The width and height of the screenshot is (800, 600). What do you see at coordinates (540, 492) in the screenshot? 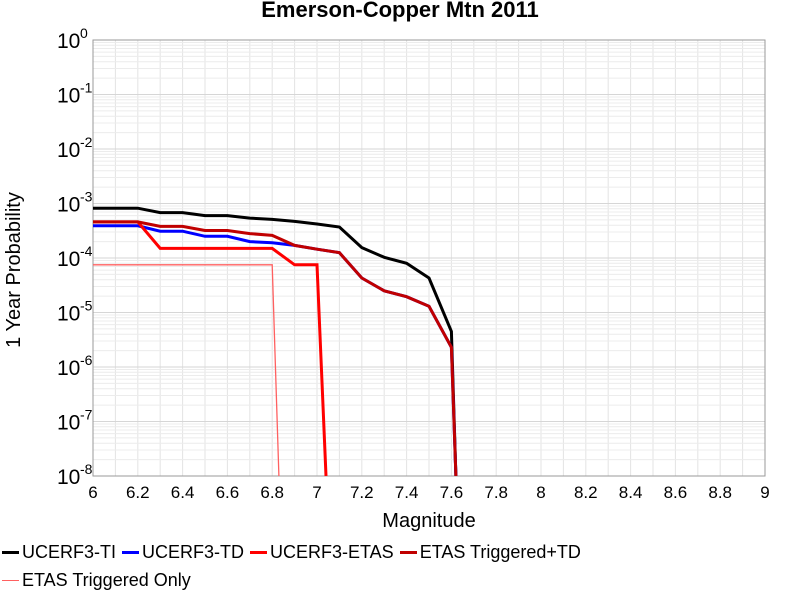
I see `x-tick-label: 8` at bounding box center [540, 492].